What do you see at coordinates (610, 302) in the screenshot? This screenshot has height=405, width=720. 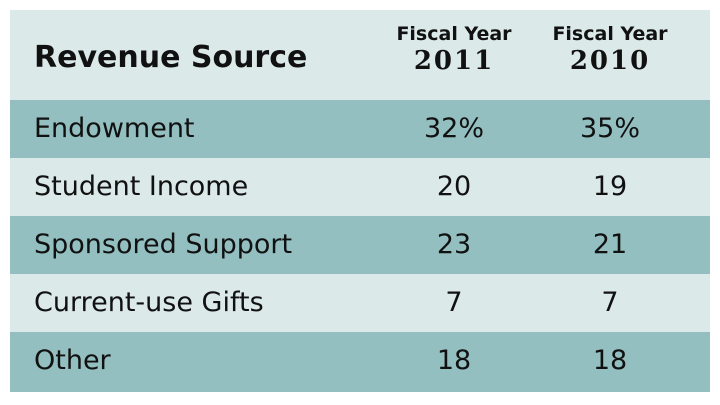 I see `row-value-2010: 7` at bounding box center [610, 302].